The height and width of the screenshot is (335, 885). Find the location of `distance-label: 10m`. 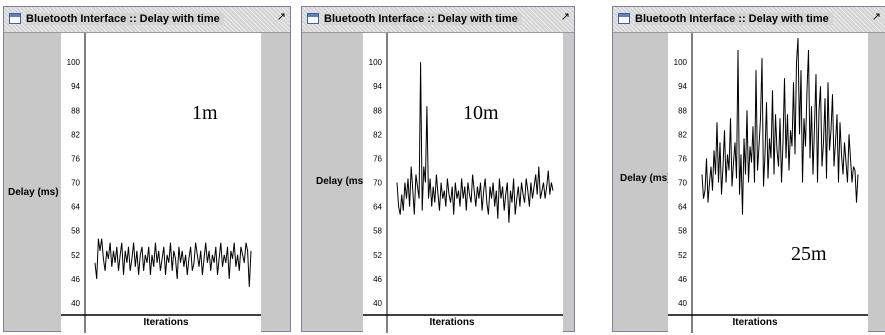

distance-label: 10m is located at coordinates (481, 113).